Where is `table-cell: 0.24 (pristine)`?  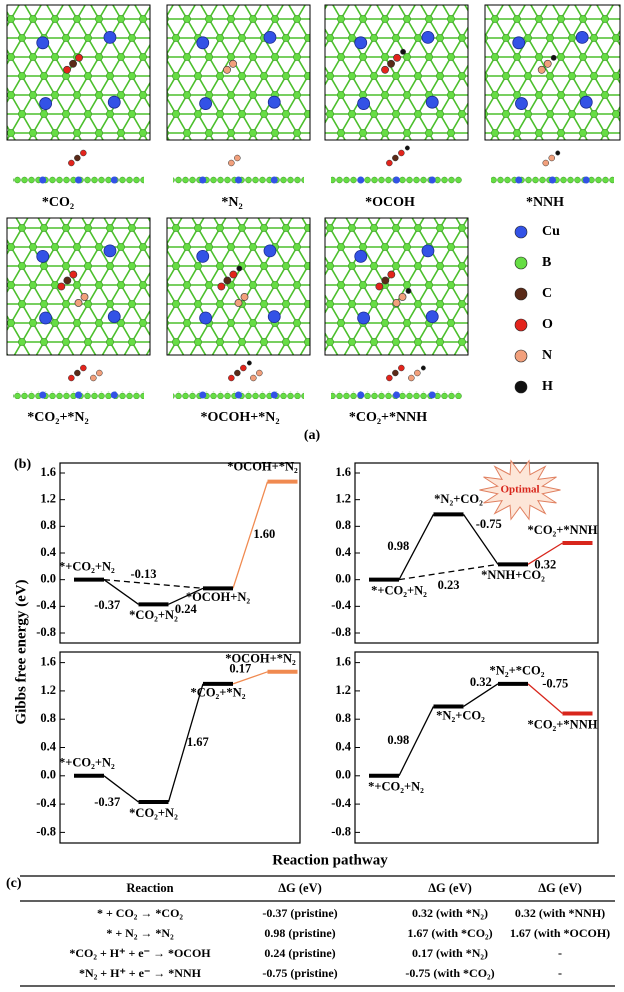
table-cell: 0.24 (pristine) is located at coordinates (299, 953).